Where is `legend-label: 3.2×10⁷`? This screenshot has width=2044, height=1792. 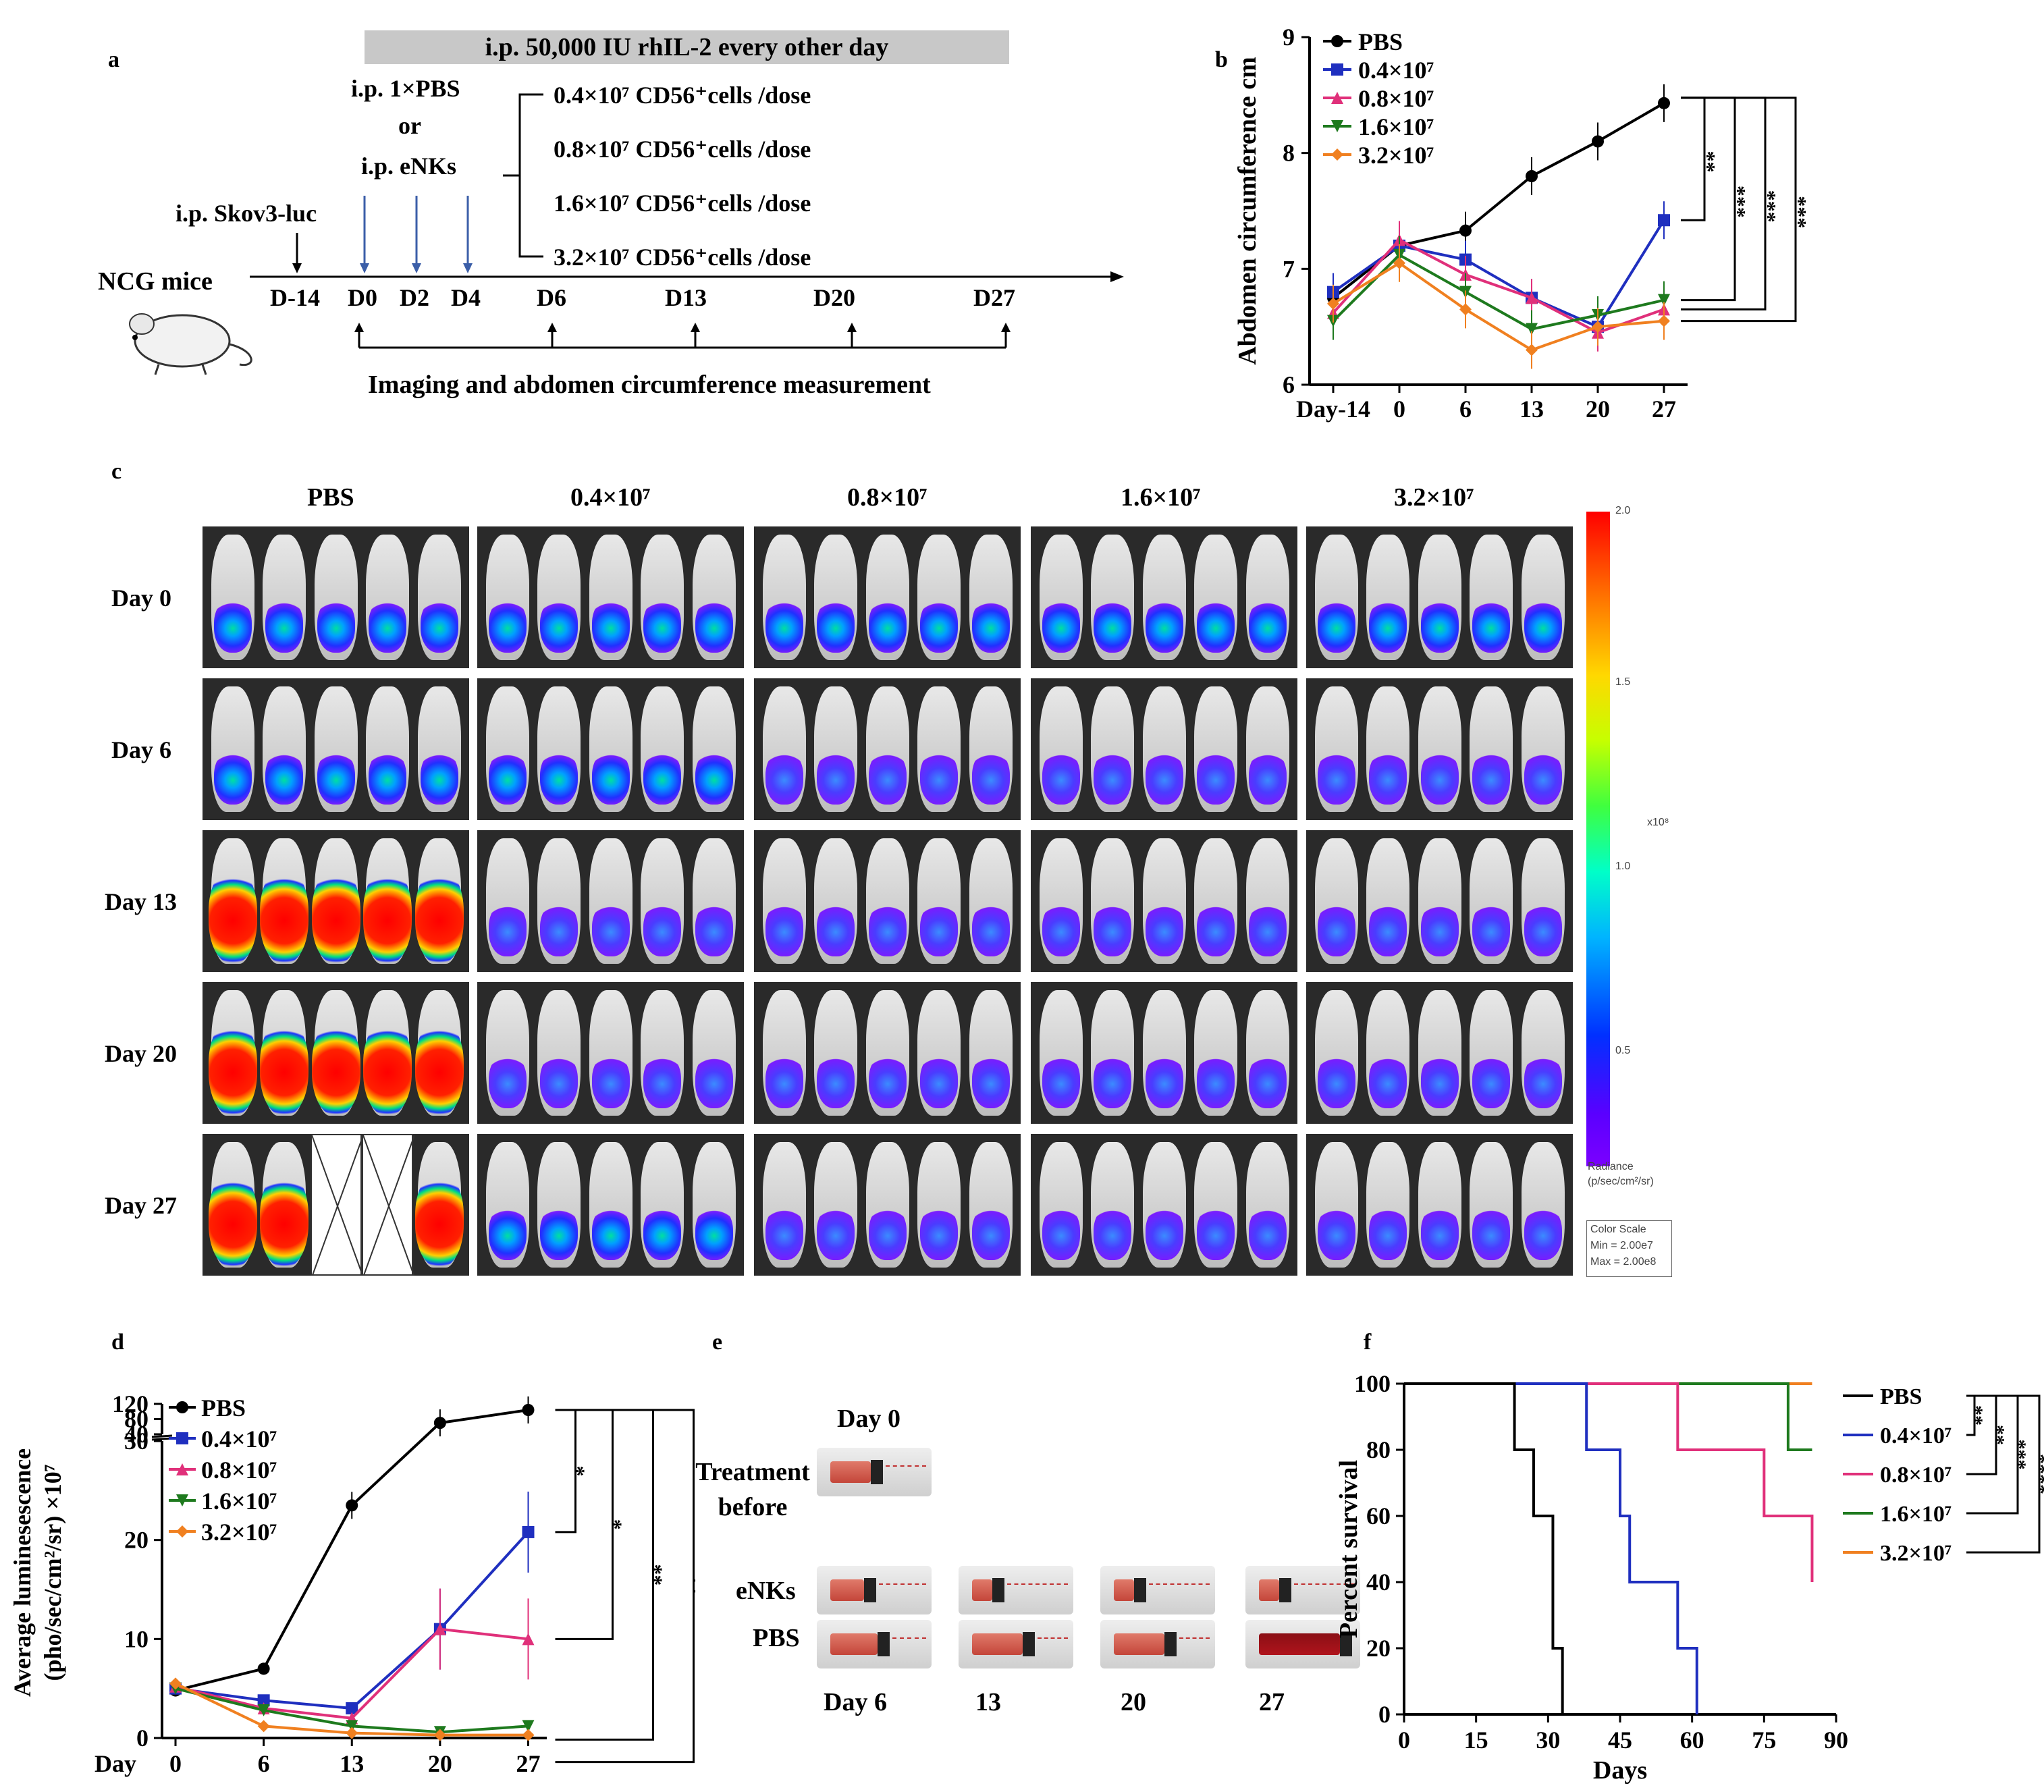
legend-label: 3.2×10⁷ is located at coordinates (1396, 155).